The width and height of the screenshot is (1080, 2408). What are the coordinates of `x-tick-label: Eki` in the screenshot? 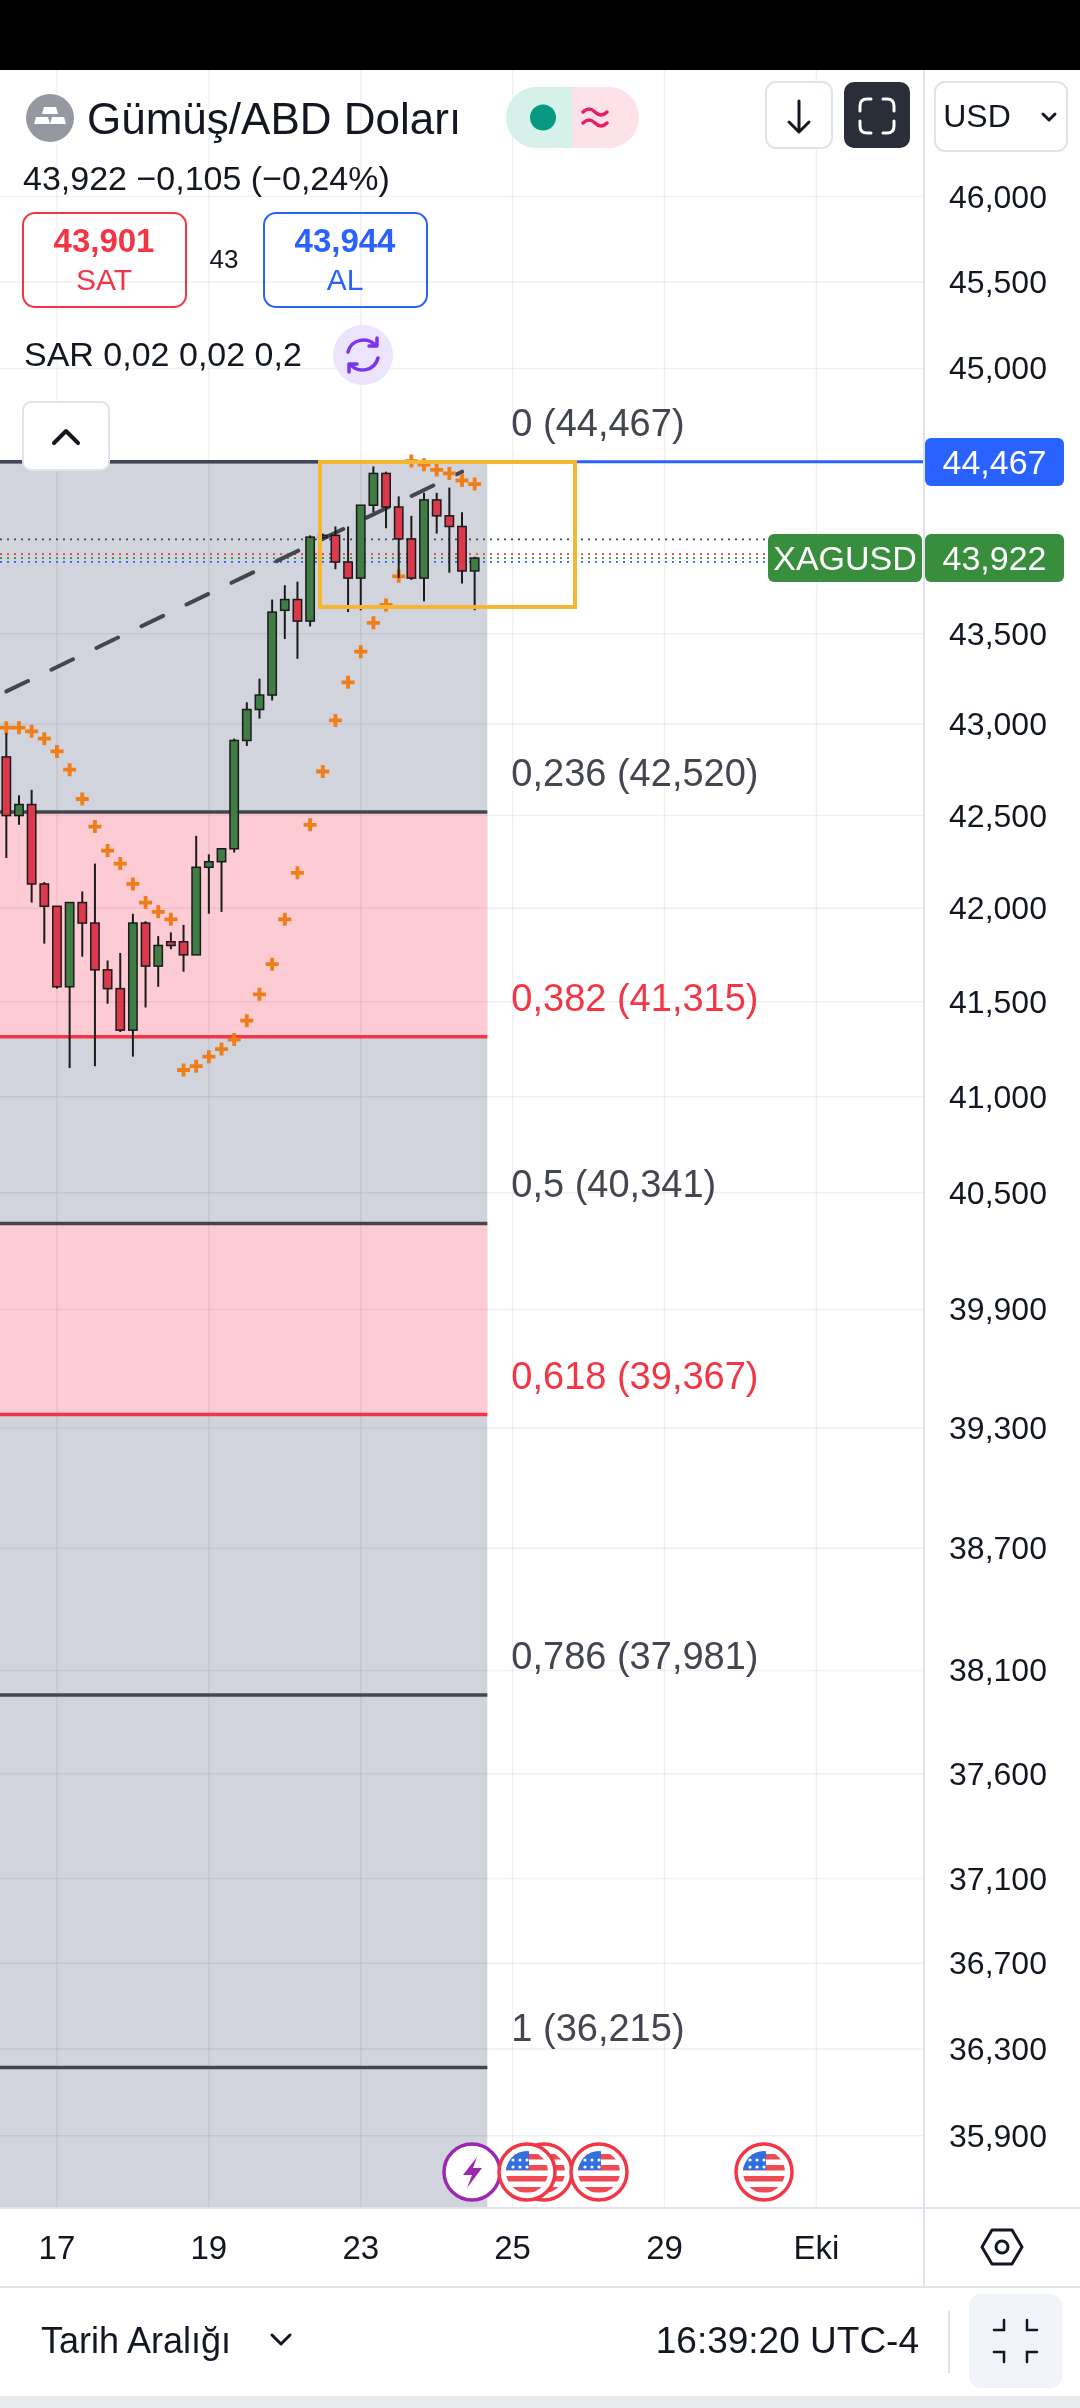 It's located at (816, 2247).